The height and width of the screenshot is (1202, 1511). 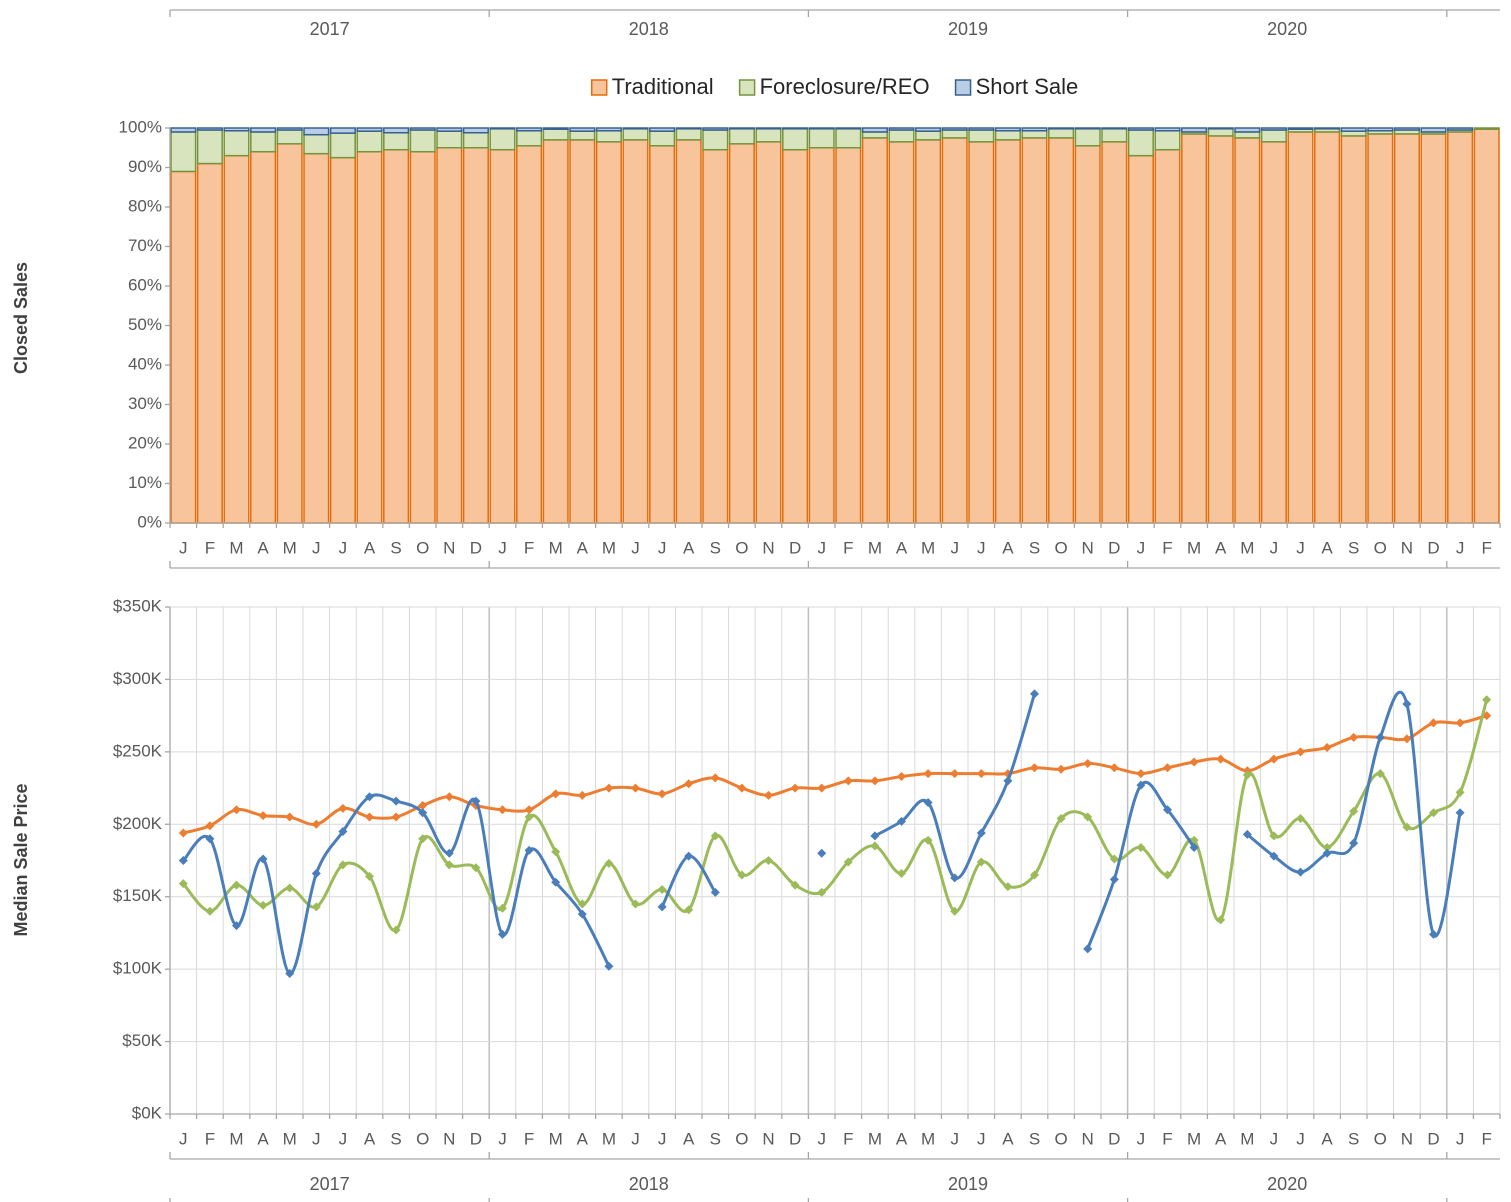 I want to click on year-label: 2017, so click(x=330, y=1184).